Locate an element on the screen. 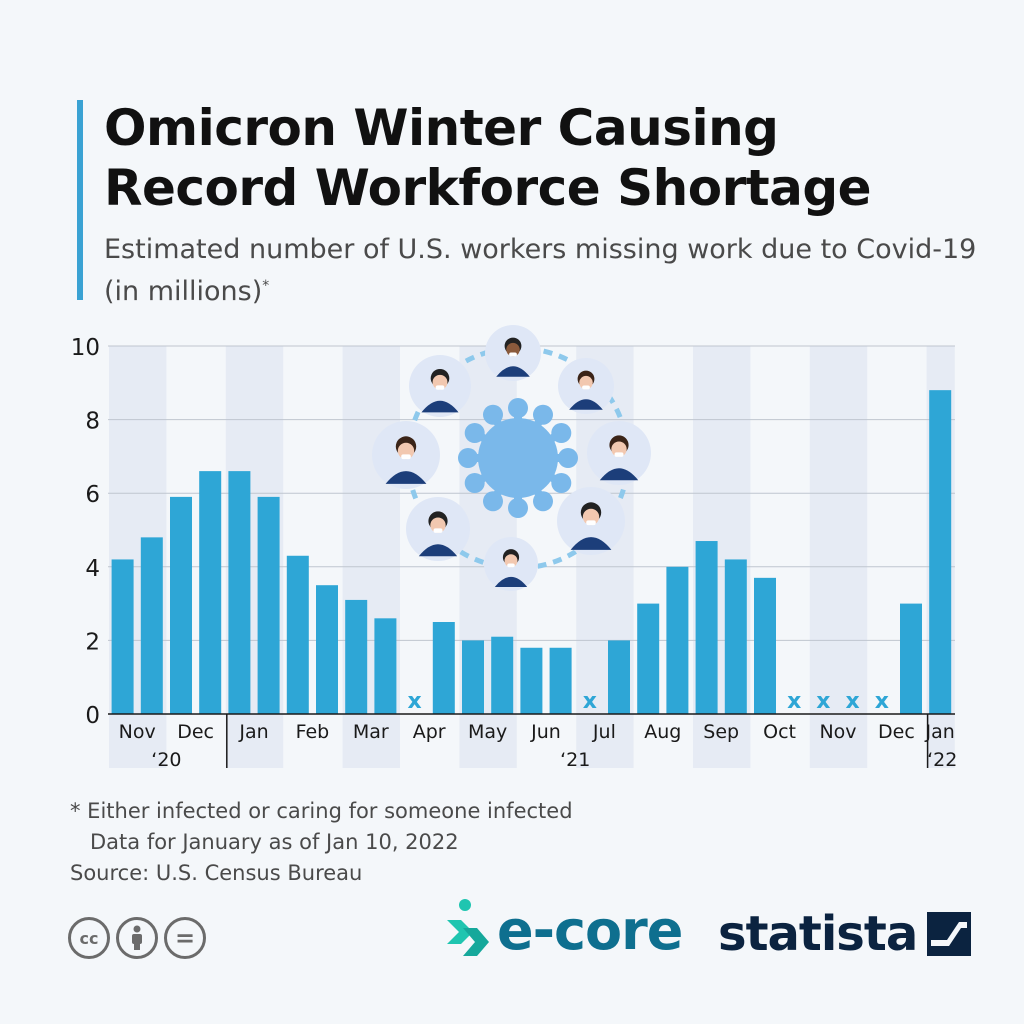 The image size is (1024, 1024). statista-logo: statista is located at coordinates (845, 934).